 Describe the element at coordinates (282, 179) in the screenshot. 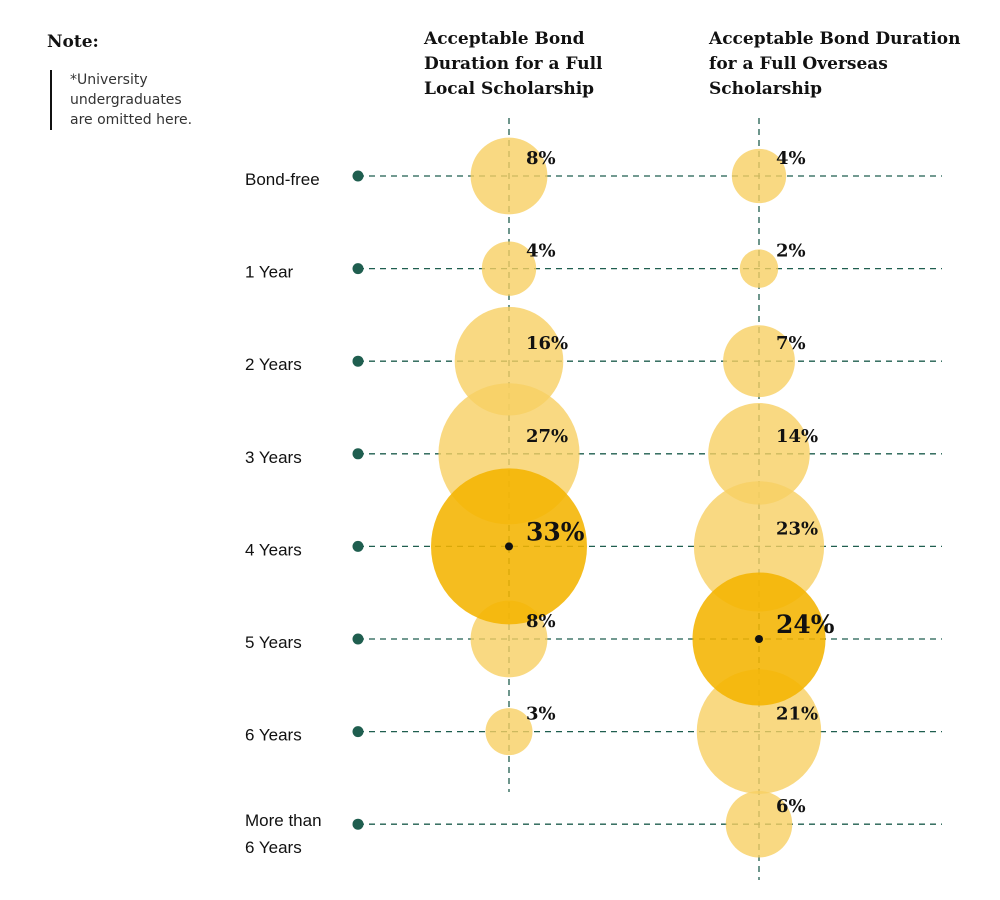

I see `row-label: Bond-free` at that location.